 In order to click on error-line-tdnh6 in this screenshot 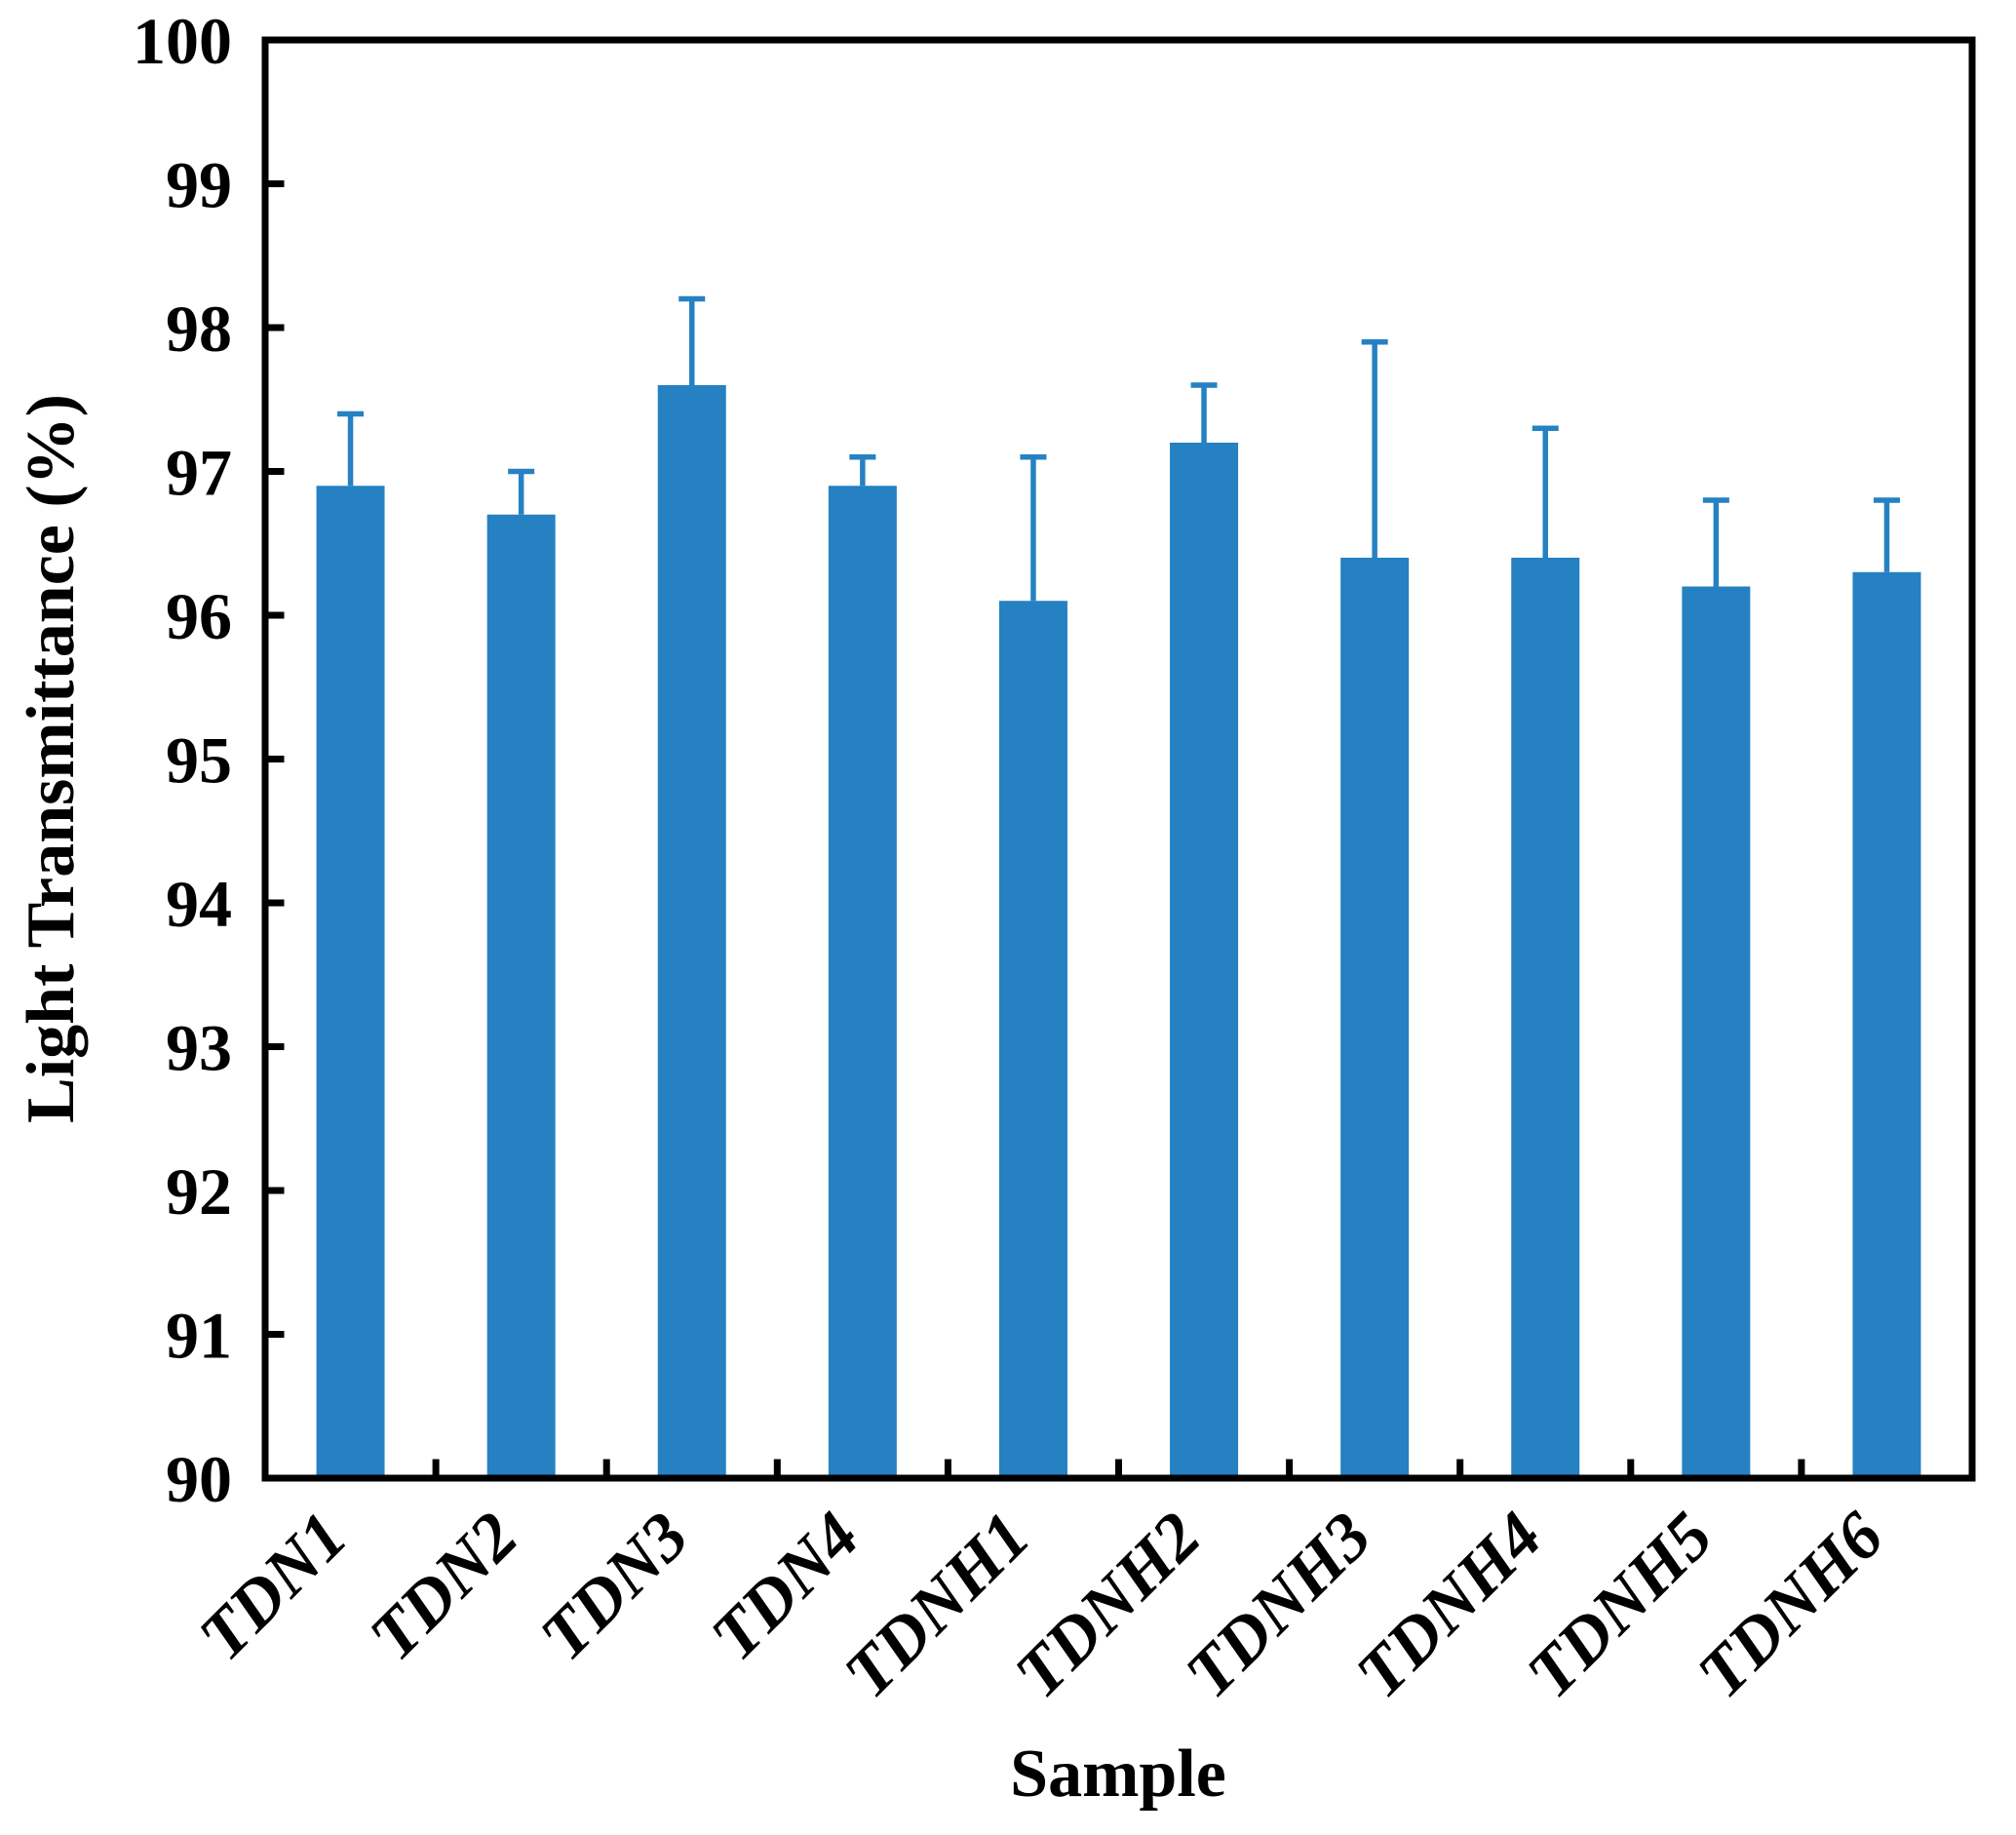, I will do `click(1886, 536)`.